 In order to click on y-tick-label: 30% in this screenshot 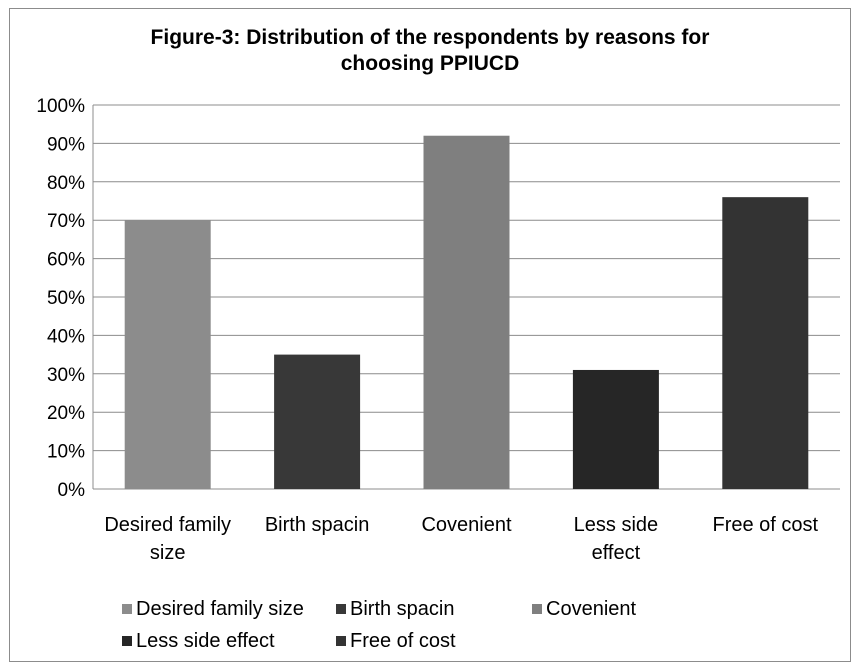, I will do `click(66, 375)`.